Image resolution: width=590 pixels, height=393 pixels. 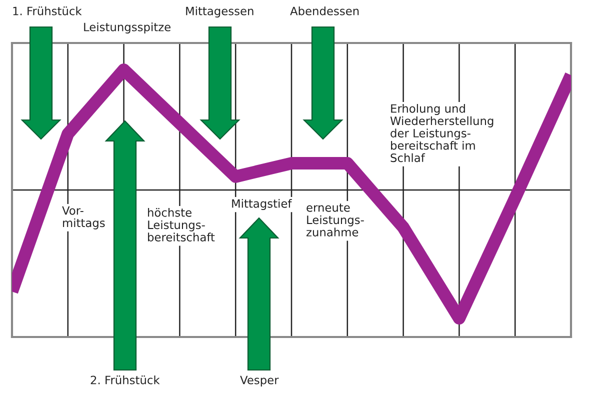 What do you see at coordinates (127, 28) in the screenshot?
I see `text: Leistungsspitze` at bounding box center [127, 28].